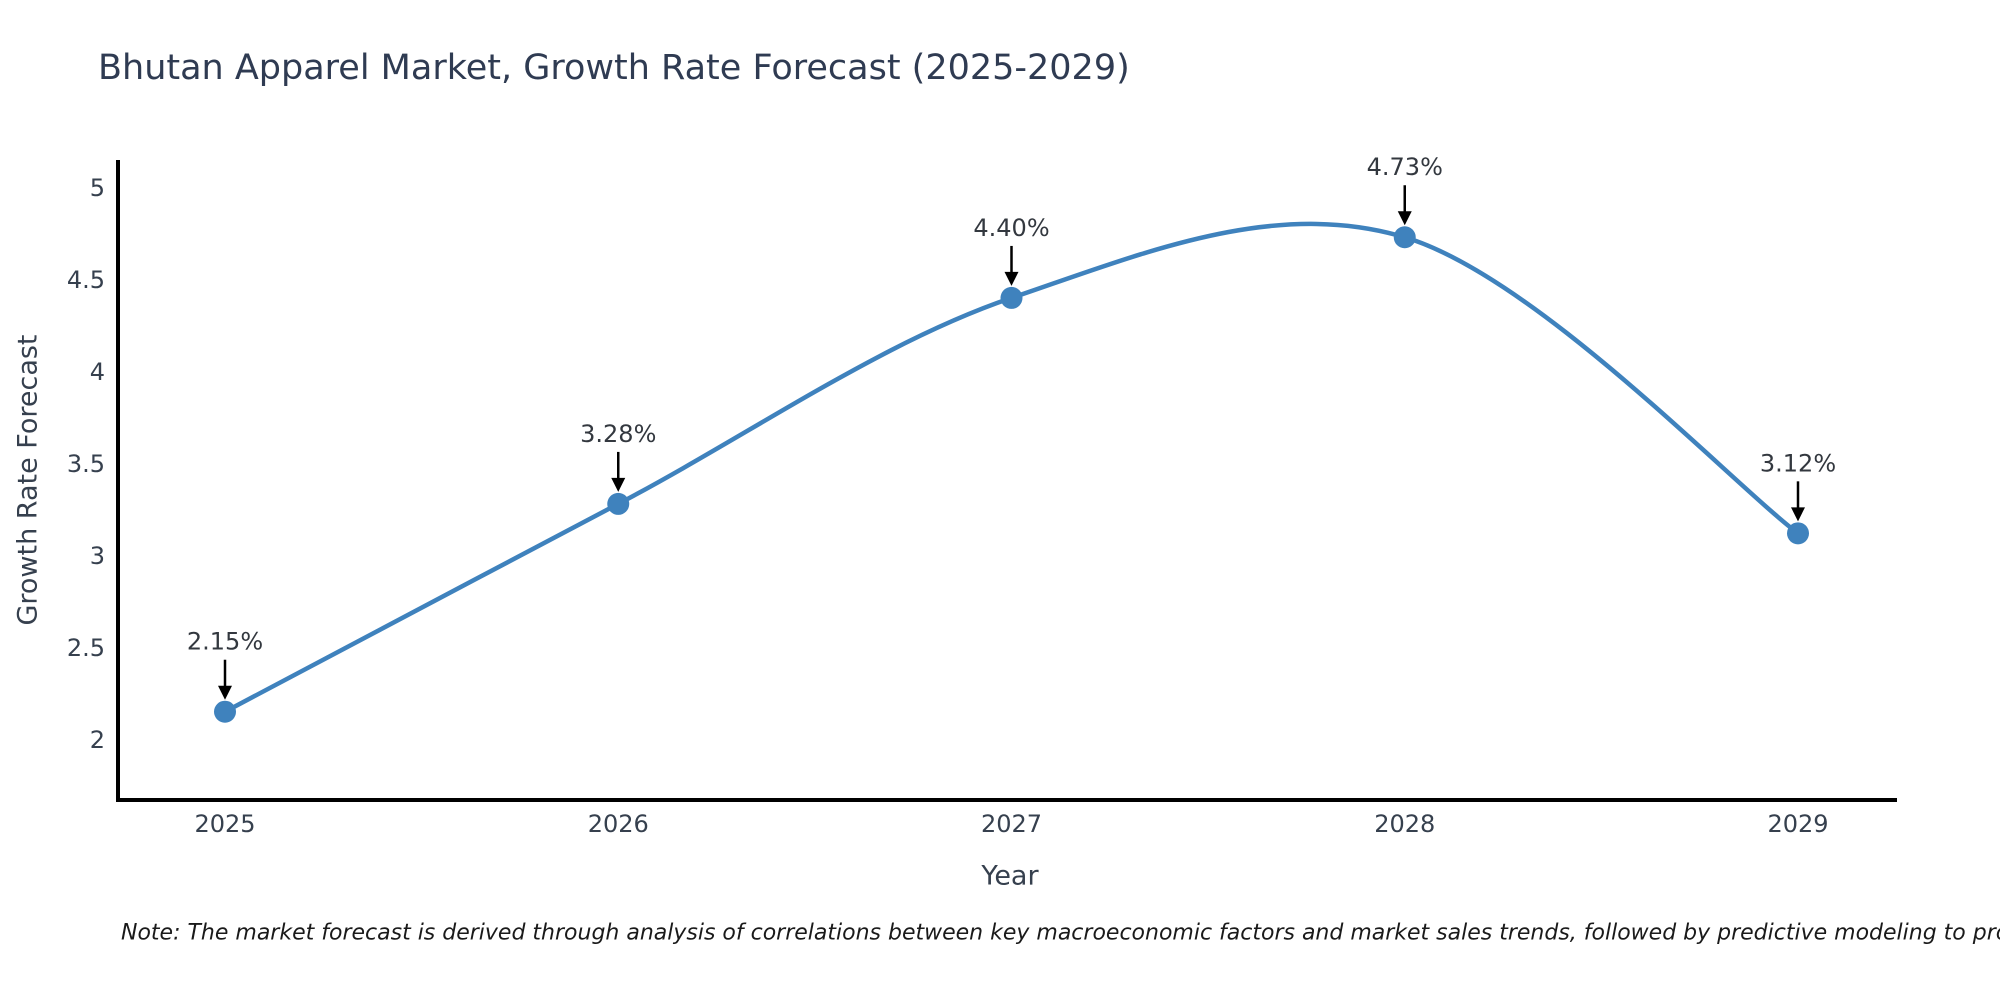  I want to click on y-tick-label: 4.5, so click(86, 280).